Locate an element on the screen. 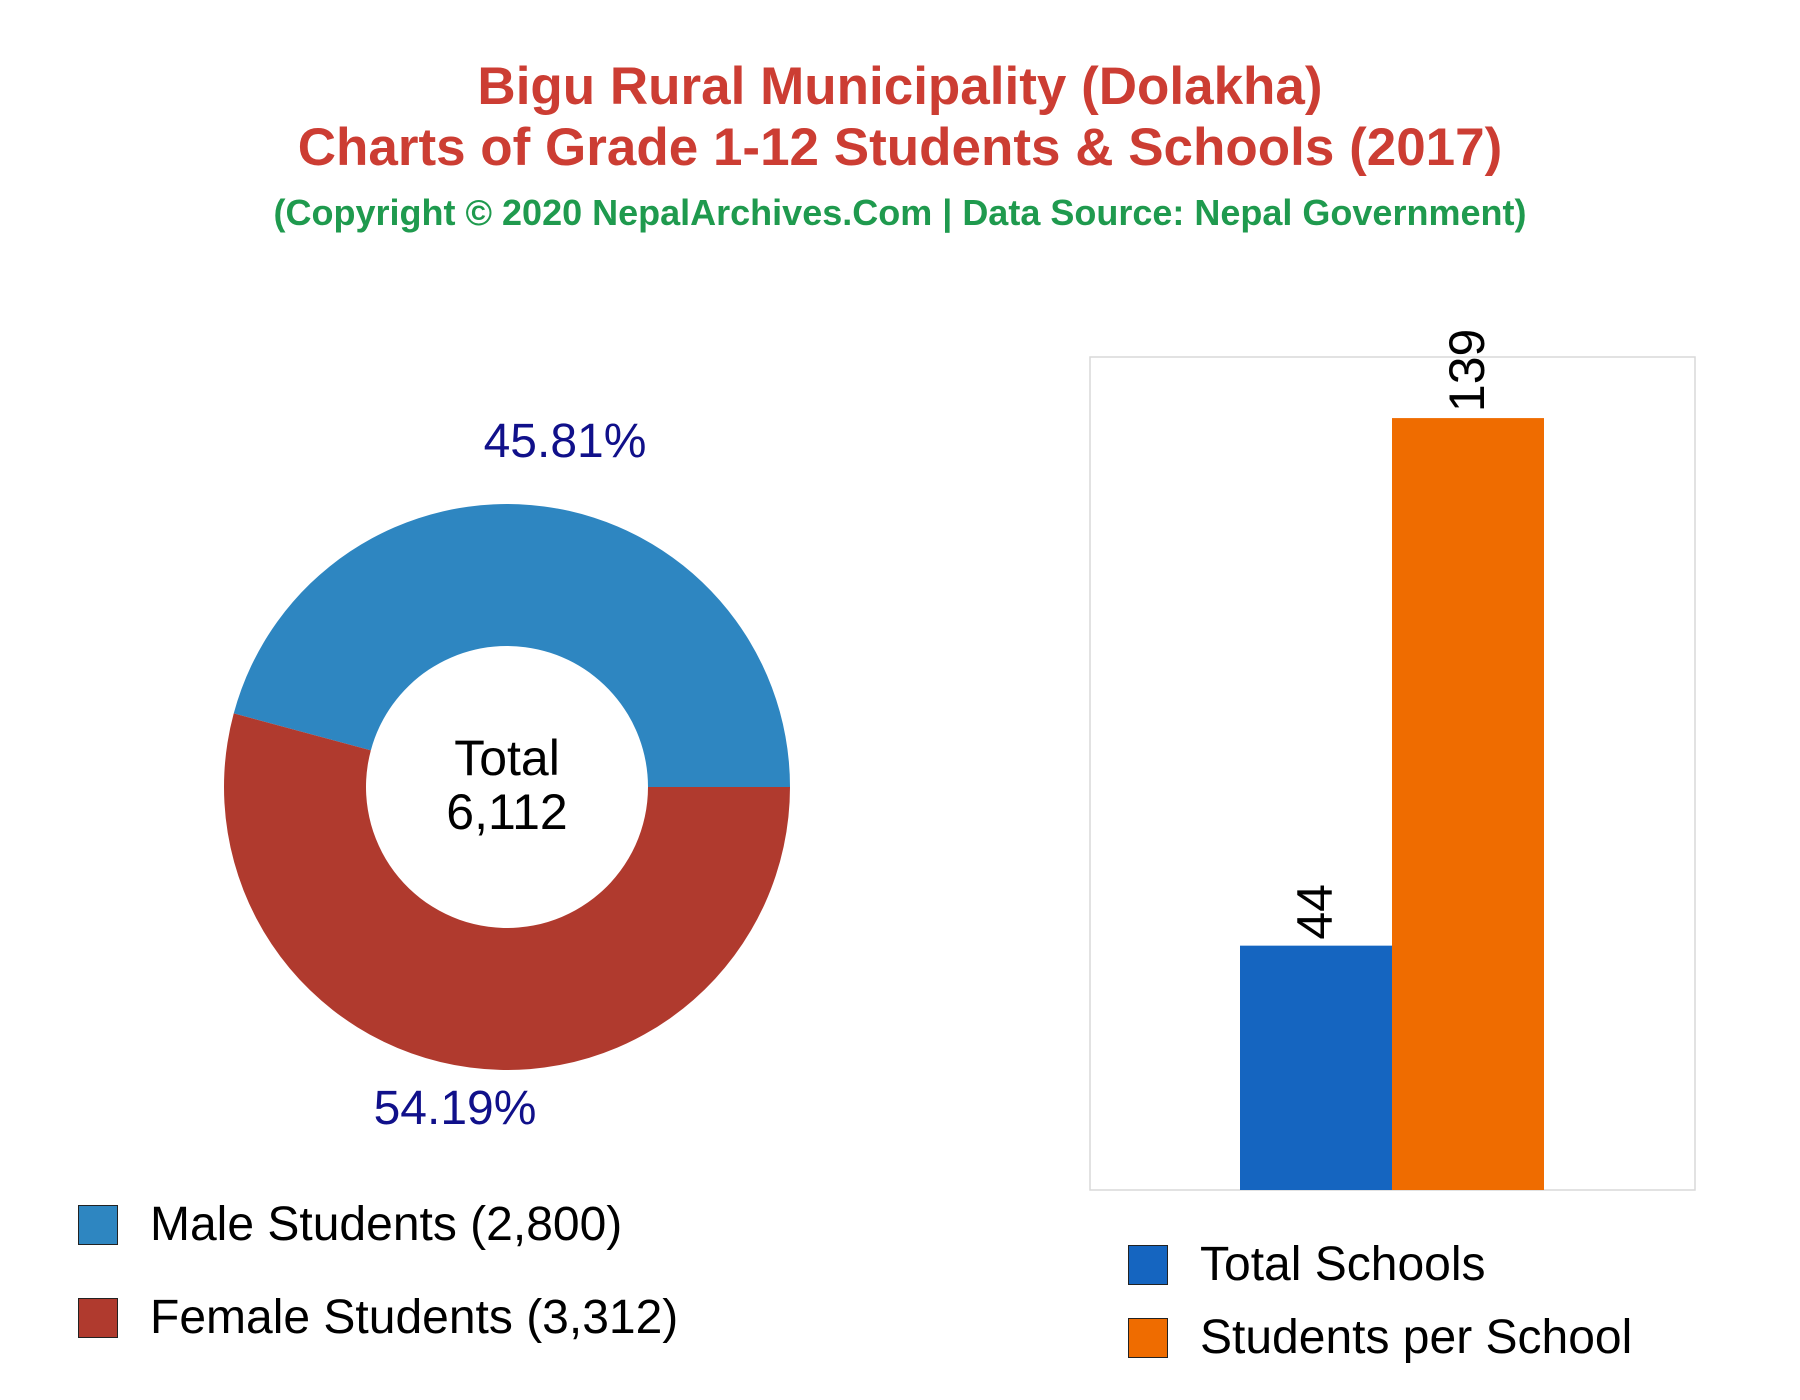  legend-swatch-male is located at coordinates (98, 1224).